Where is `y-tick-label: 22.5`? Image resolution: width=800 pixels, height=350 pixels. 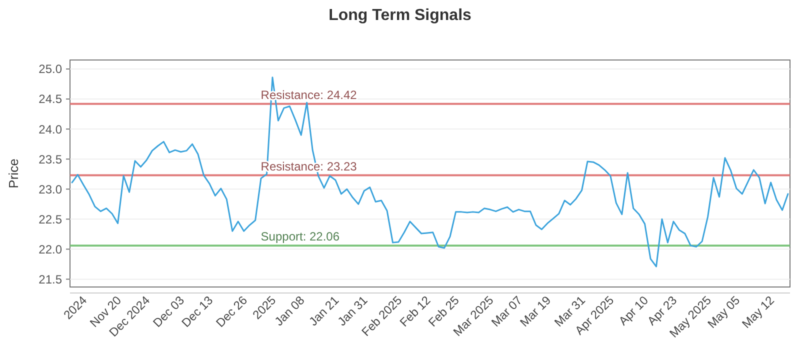 y-tick-label: 22.5 is located at coordinates (50, 219).